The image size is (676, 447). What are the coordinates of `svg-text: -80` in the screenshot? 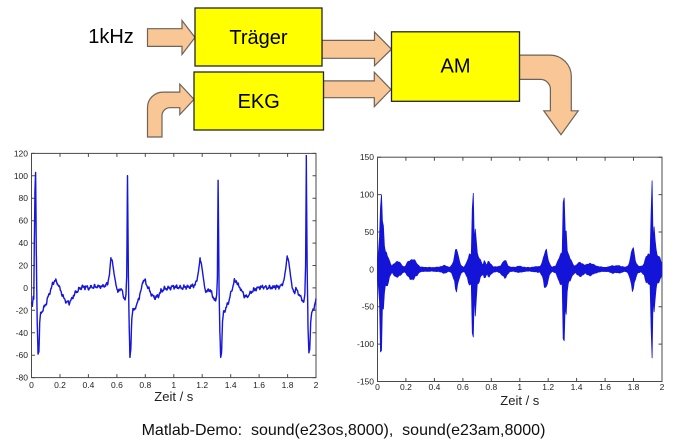 It's located at (22, 378).